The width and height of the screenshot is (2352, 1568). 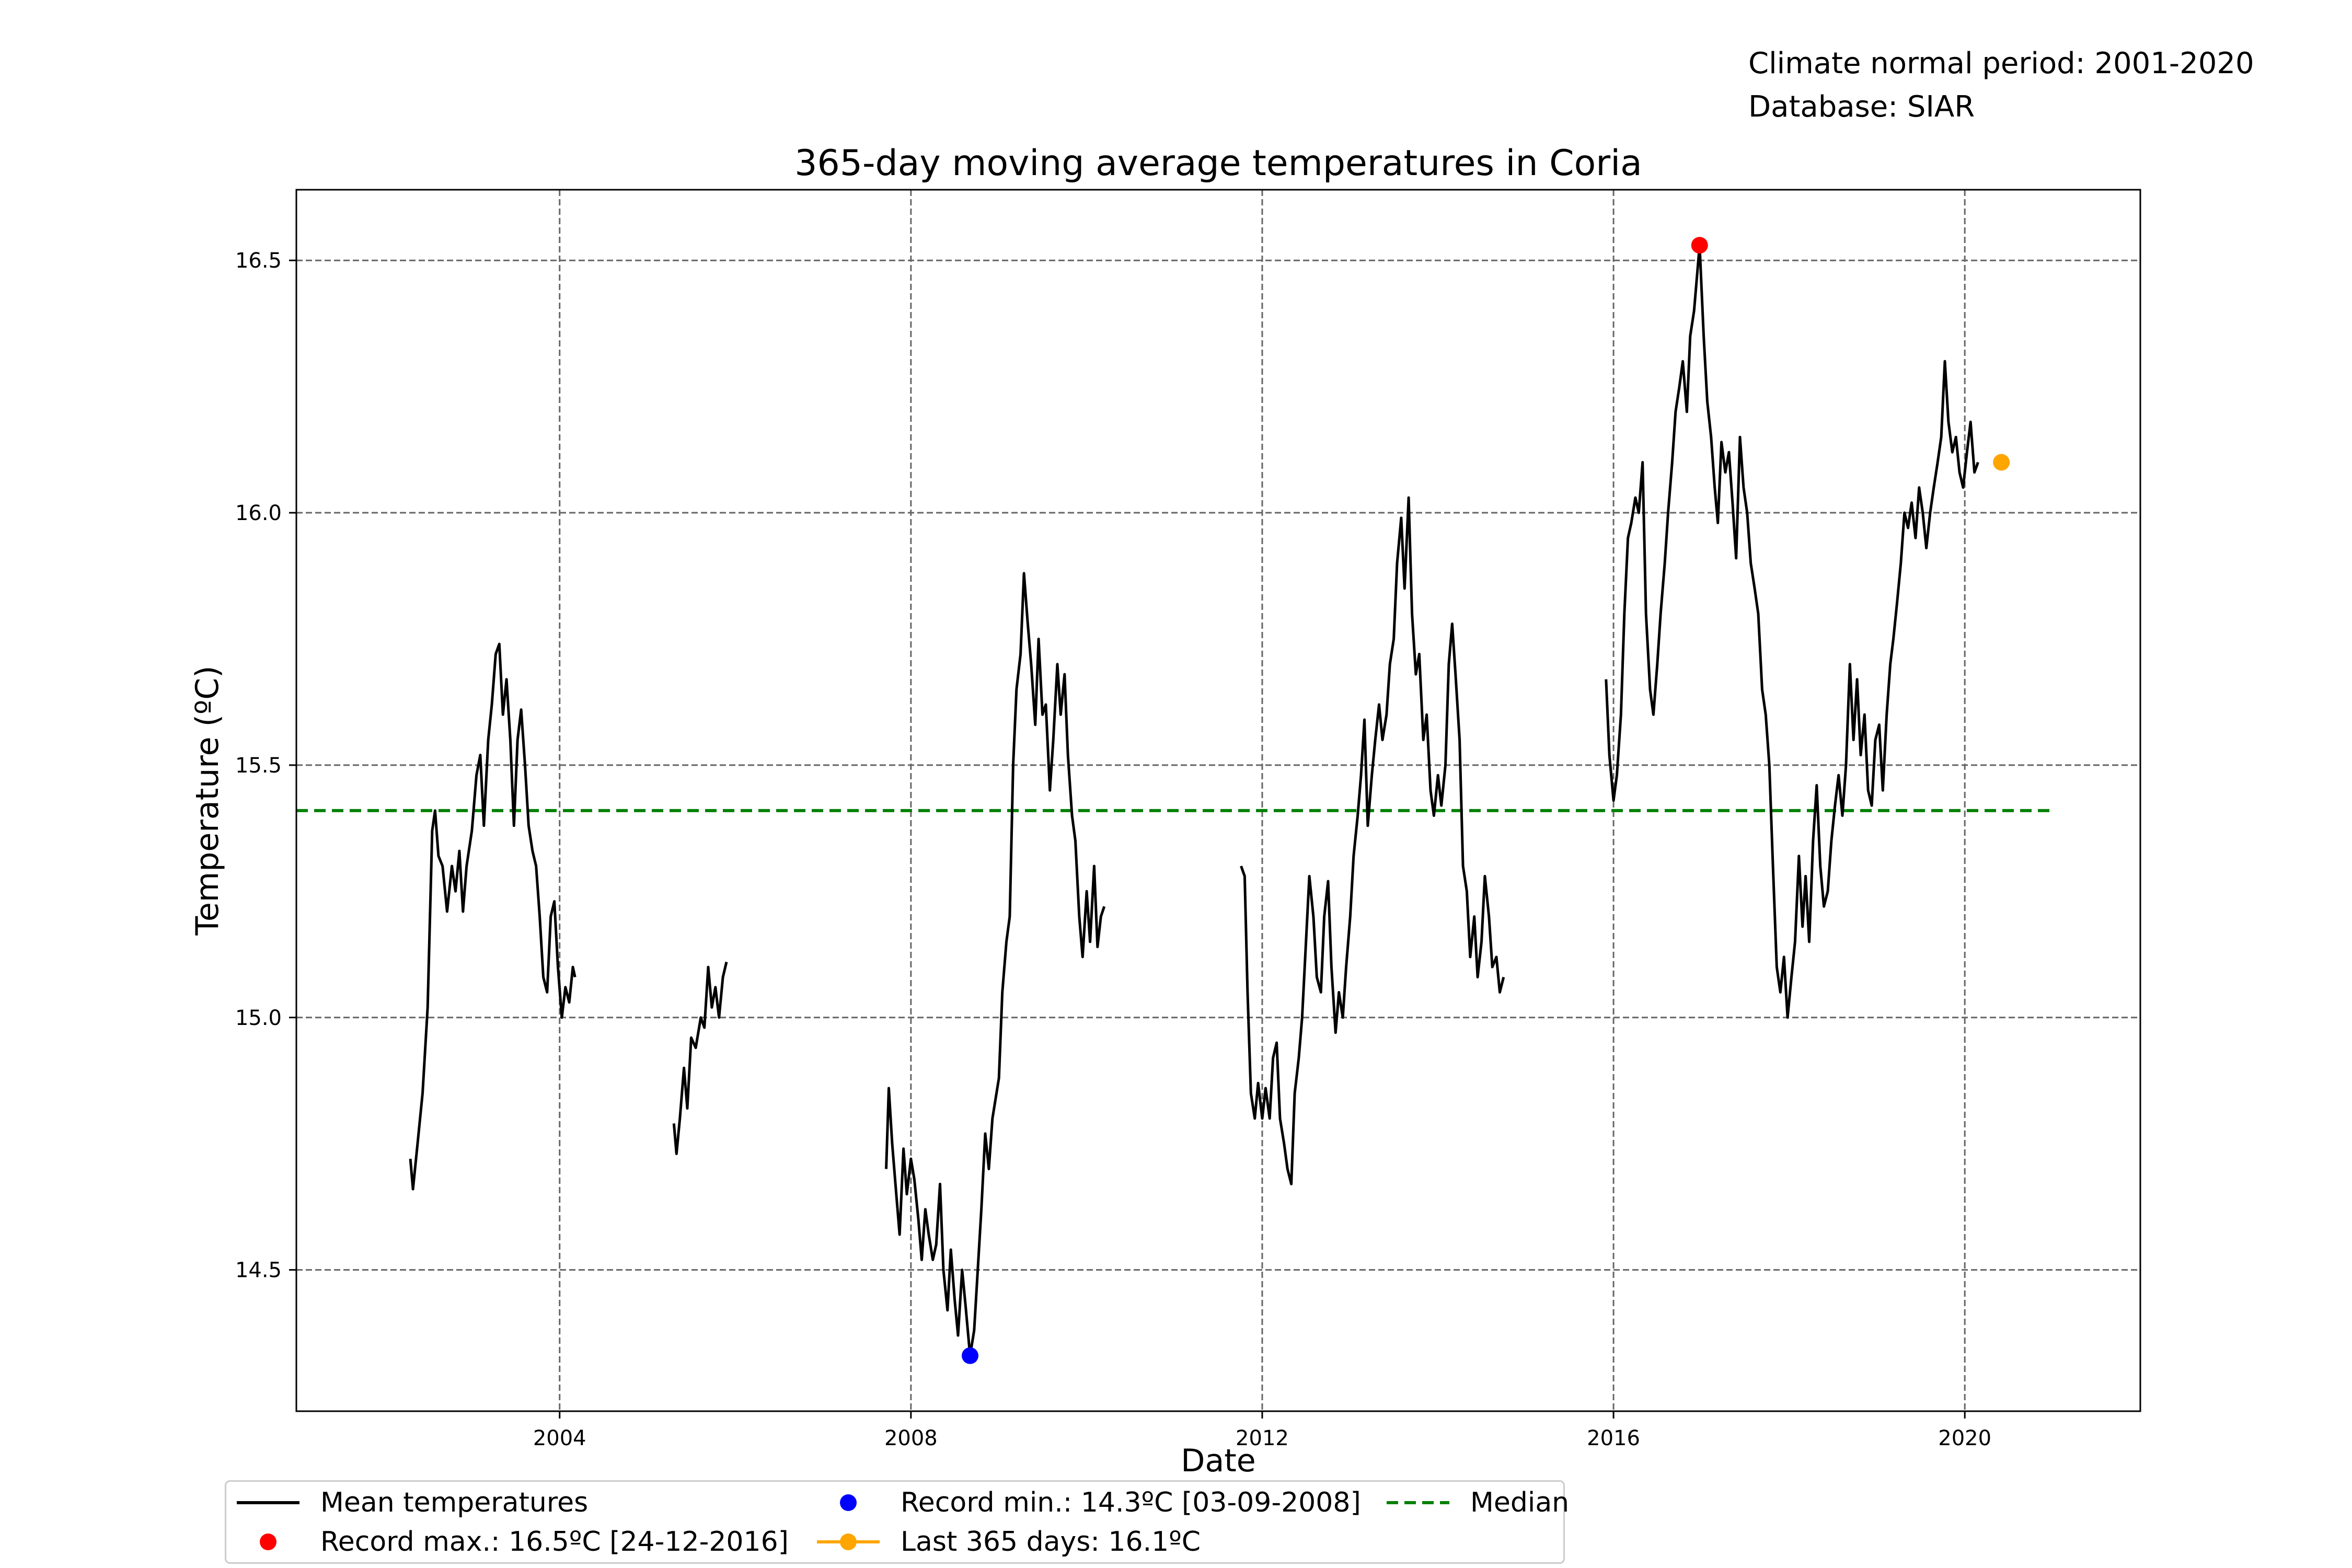 I want to click on legend-swatch-record-max, so click(x=268, y=1542).